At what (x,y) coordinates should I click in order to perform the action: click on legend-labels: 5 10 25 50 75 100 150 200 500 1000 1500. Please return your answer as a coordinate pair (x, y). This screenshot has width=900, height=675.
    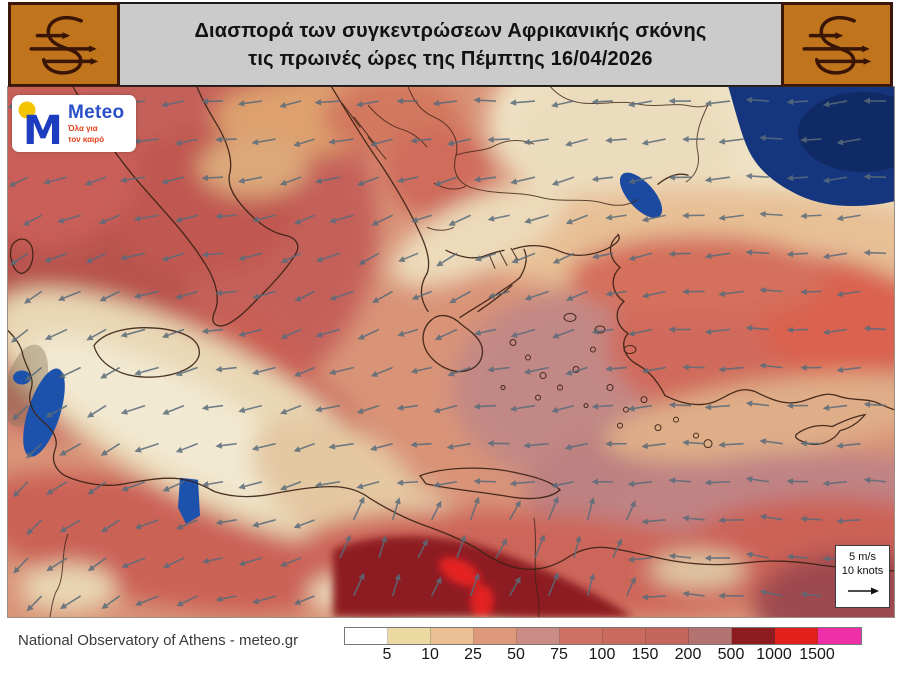
    Looking at the image, I should click on (602, 655).